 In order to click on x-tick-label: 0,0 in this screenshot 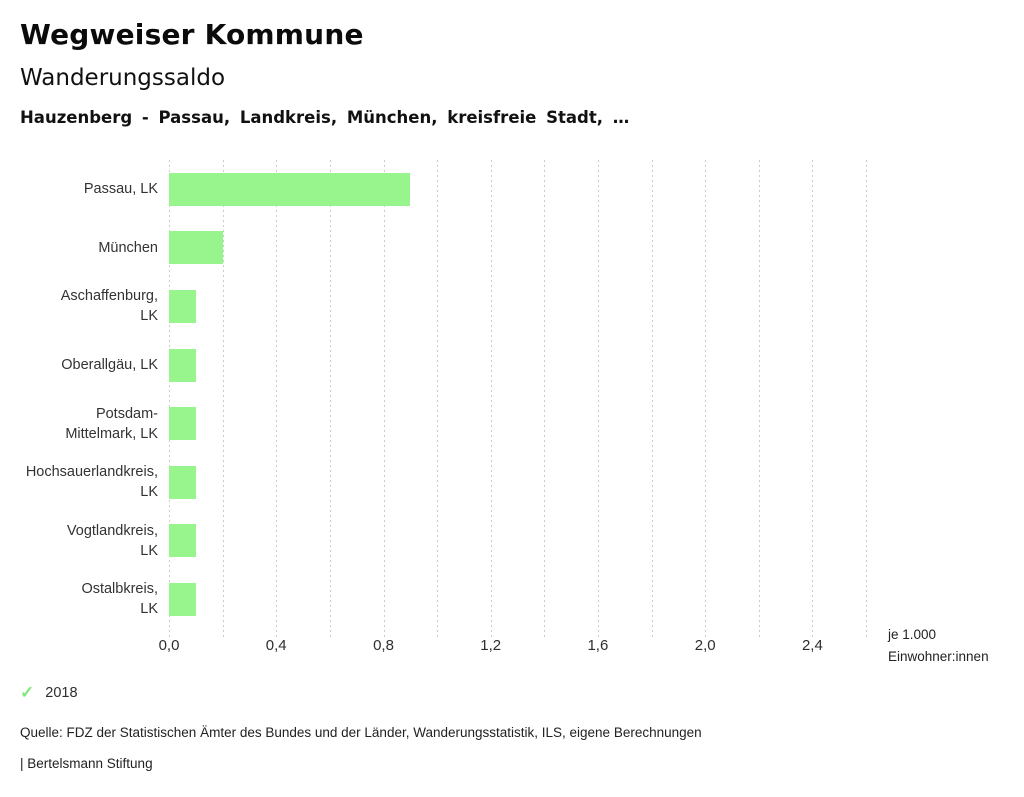, I will do `click(169, 645)`.